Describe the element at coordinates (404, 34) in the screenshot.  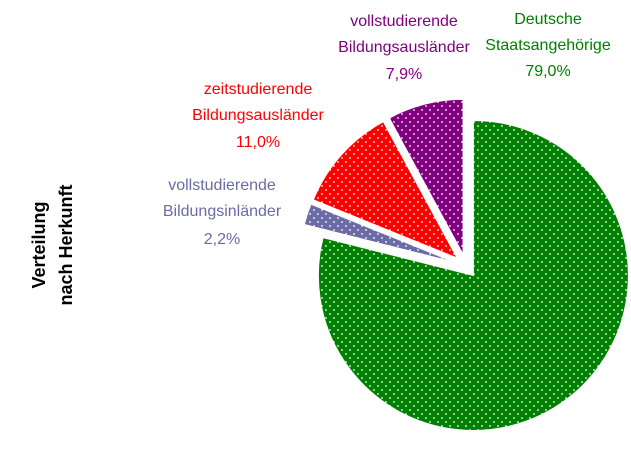
I see `slice-label: vollstudierende Bildungsausländer` at that location.